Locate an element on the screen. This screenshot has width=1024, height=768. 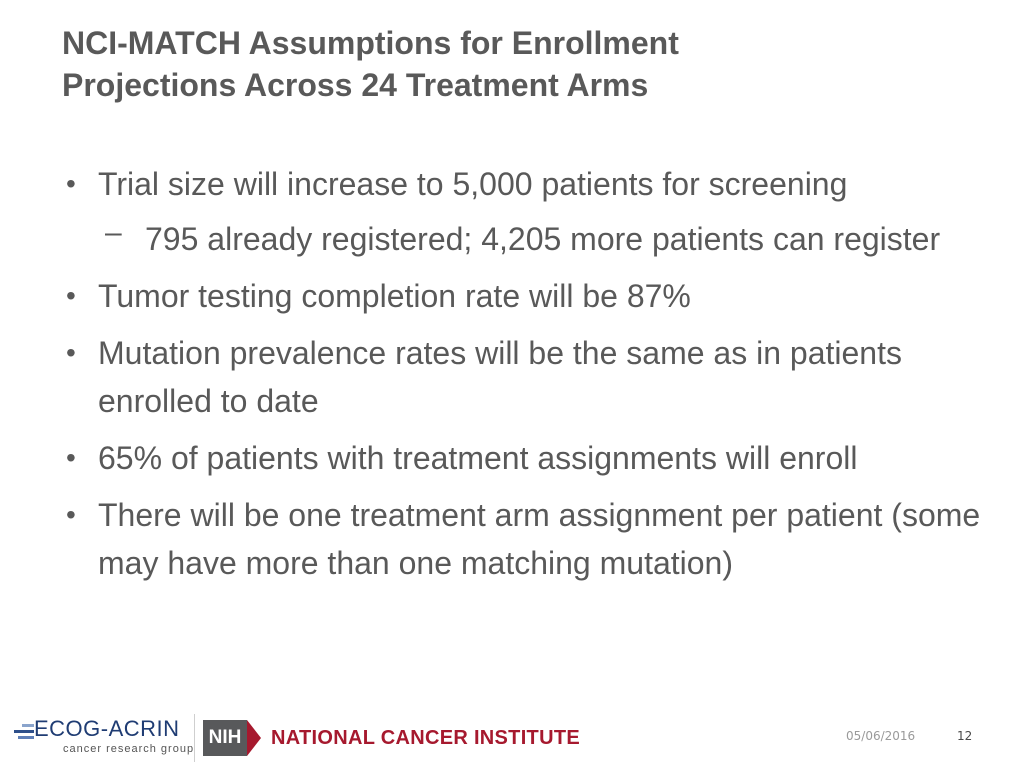
slide-date: 05/06/2016 is located at coordinates (881, 736).